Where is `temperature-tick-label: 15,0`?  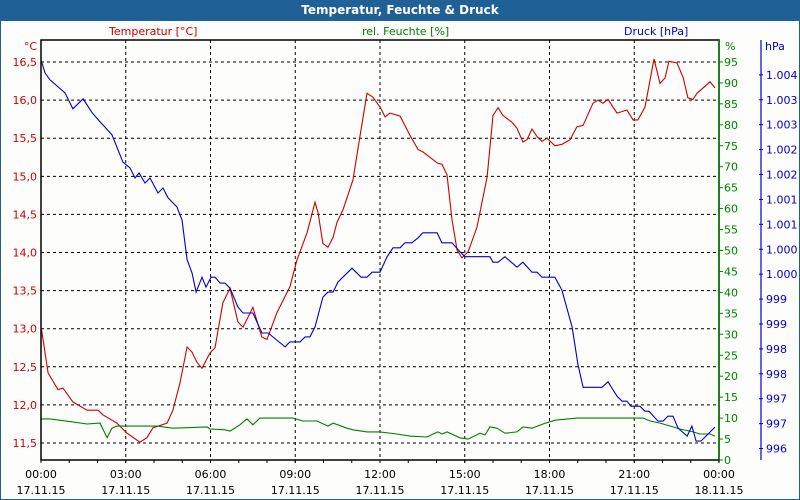
temperature-tick-label: 15,0 is located at coordinates (25, 176).